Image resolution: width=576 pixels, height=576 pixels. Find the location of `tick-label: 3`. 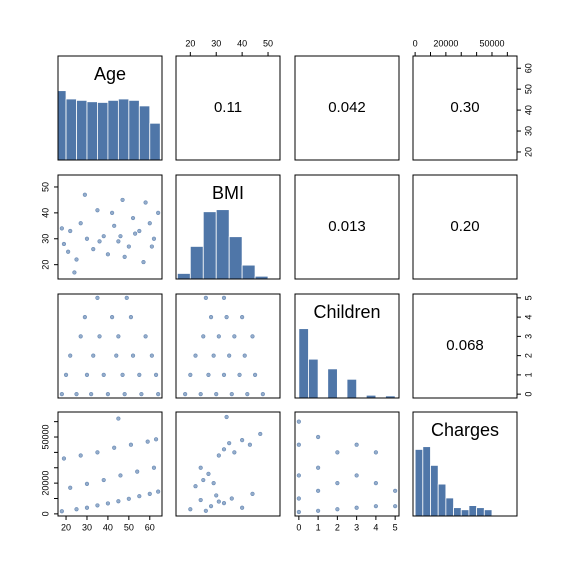

tick-label: 3 is located at coordinates (356, 527).